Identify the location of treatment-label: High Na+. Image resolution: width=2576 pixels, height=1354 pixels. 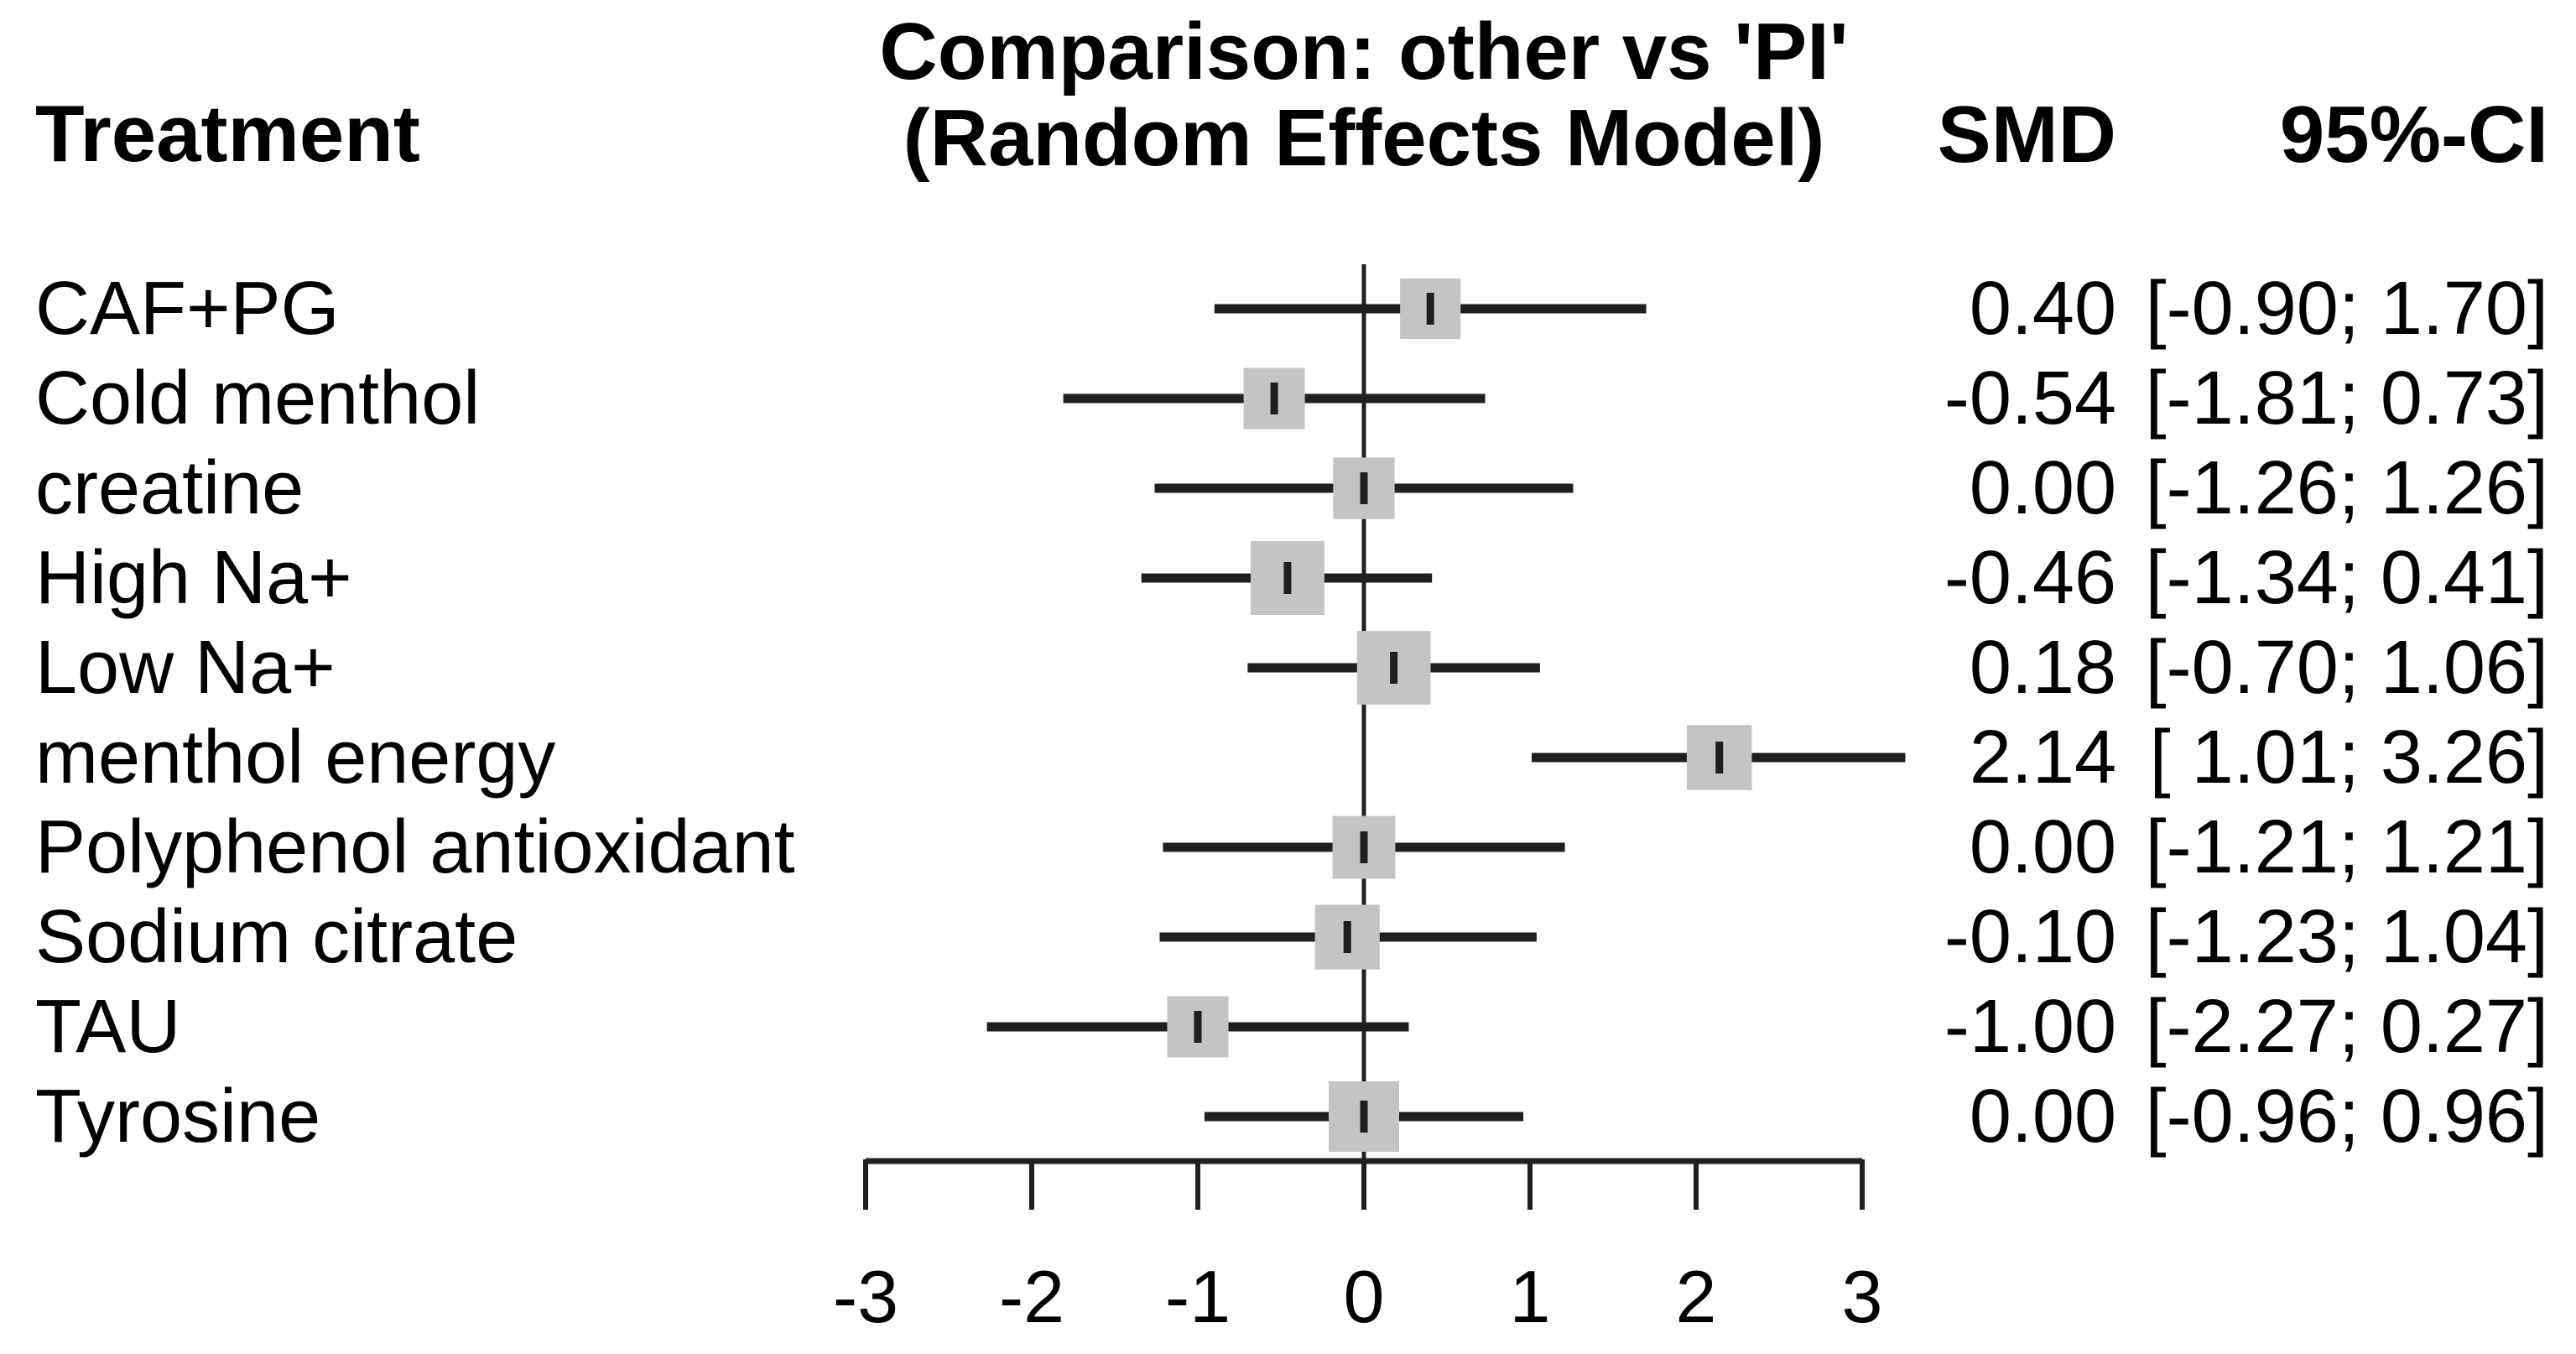
(193, 578).